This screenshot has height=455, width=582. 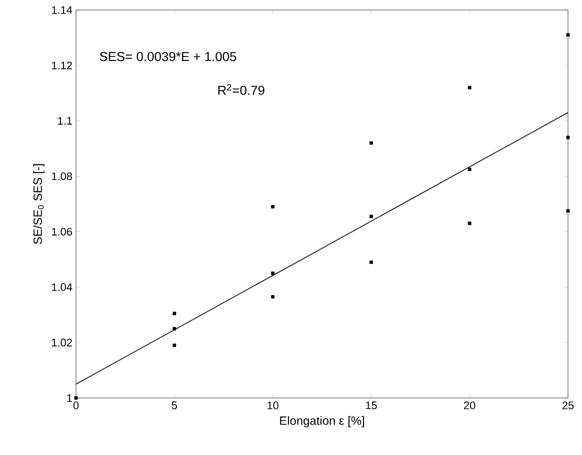 I want to click on x-tick-label: 10, so click(x=273, y=406).